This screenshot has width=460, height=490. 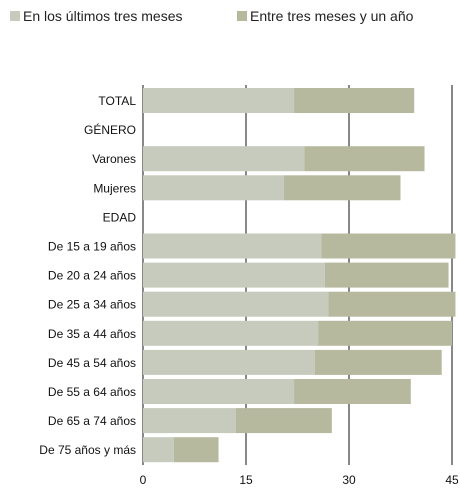 What do you see at coordinates (452, 480) in the screenshot?
I see `x-tick-label: 45` at bounding box center [452, 480].